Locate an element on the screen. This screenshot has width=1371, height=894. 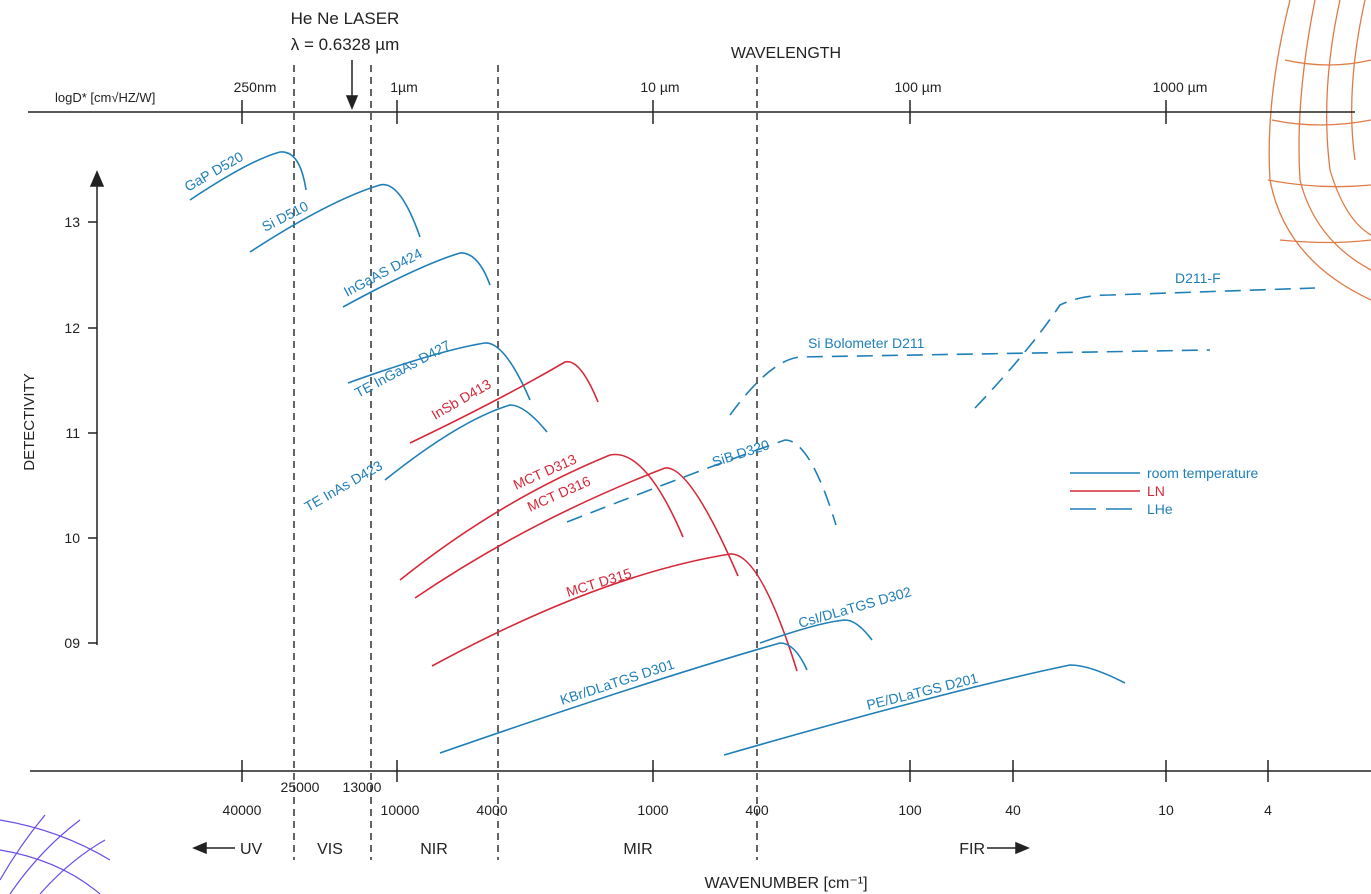
y-axis is located at coordinates (96, 407).